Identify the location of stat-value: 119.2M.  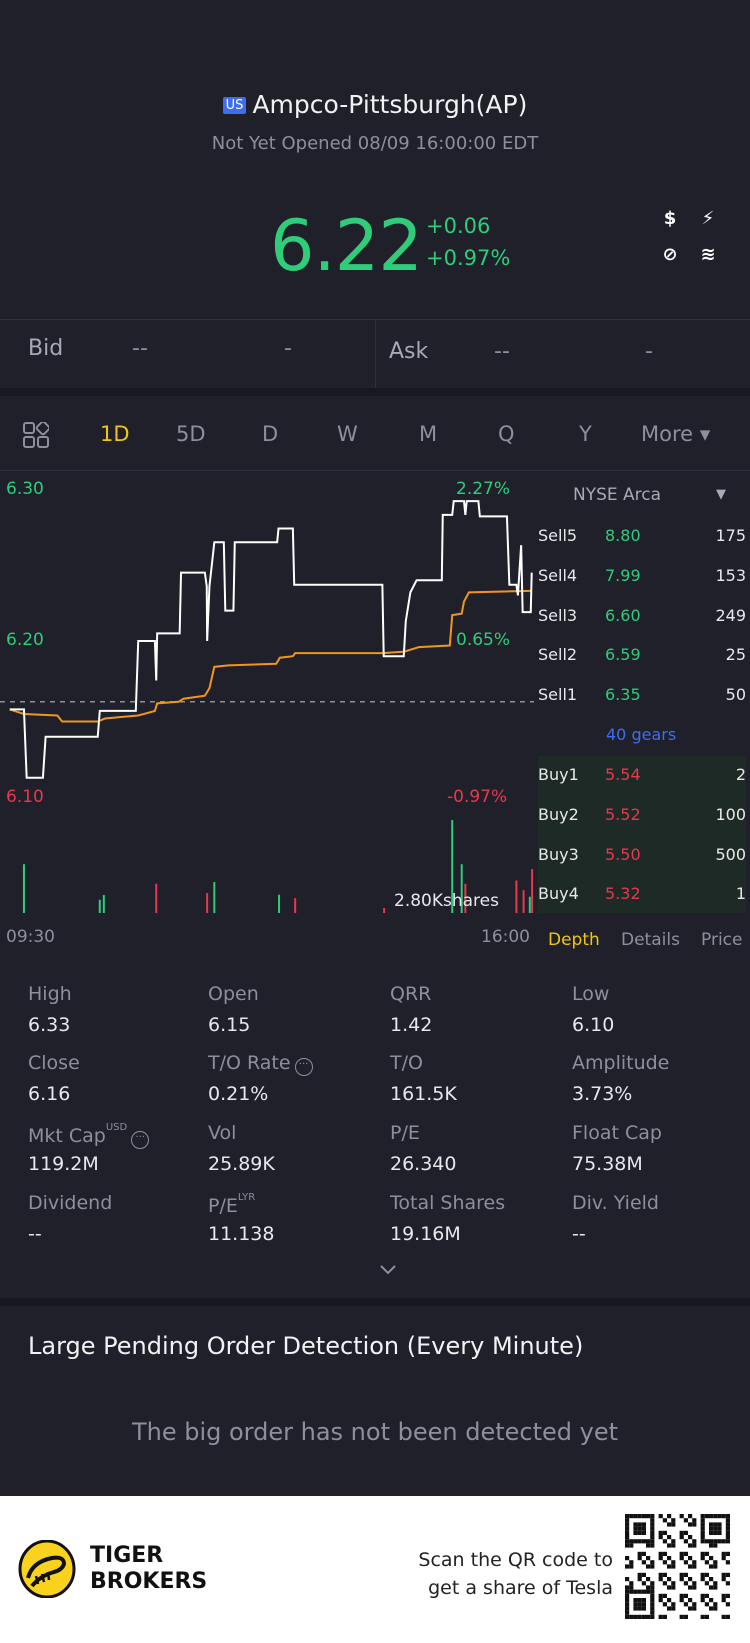
(63, 1164).